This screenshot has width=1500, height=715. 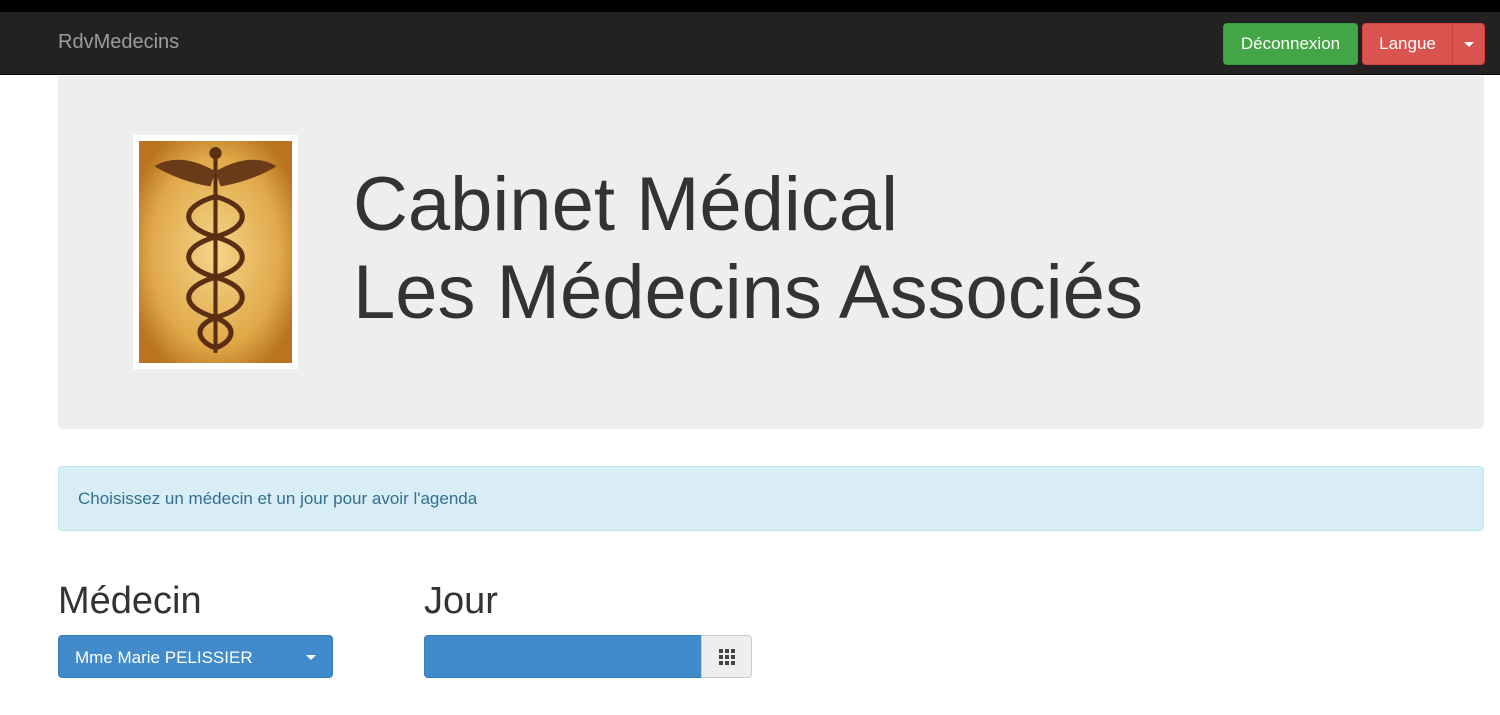 What do you see at coordinates (750, 6) in the screenshot?
I see `window-top-strip` at bounding box center [750, 6].